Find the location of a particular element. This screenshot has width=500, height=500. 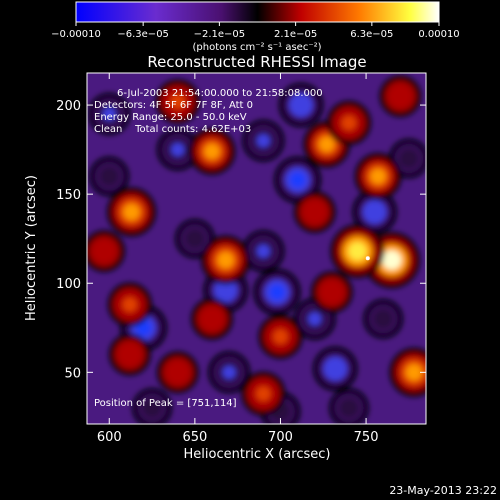

colorbar-tick-label: 0.00010 is located at coordinates (438, 34).